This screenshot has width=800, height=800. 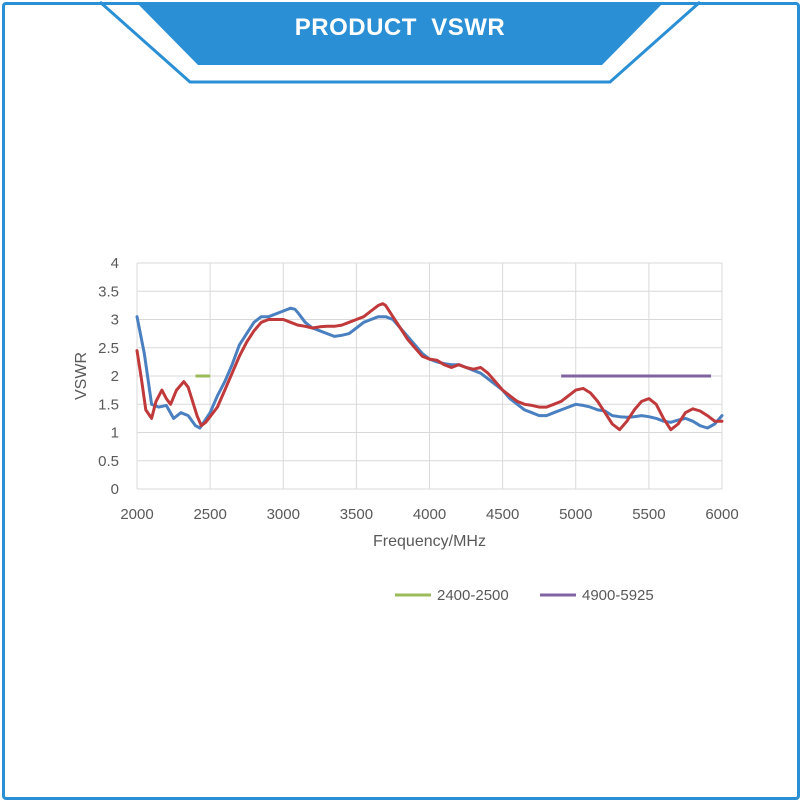 I want to click on x-tick-label: 5500, so click(x=648, y=514).